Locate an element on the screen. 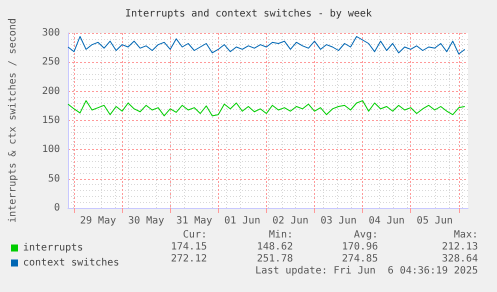 The height and width of the screenshot is (292, 497). y-tick-label: 50 is located at coordinates (54, 178).